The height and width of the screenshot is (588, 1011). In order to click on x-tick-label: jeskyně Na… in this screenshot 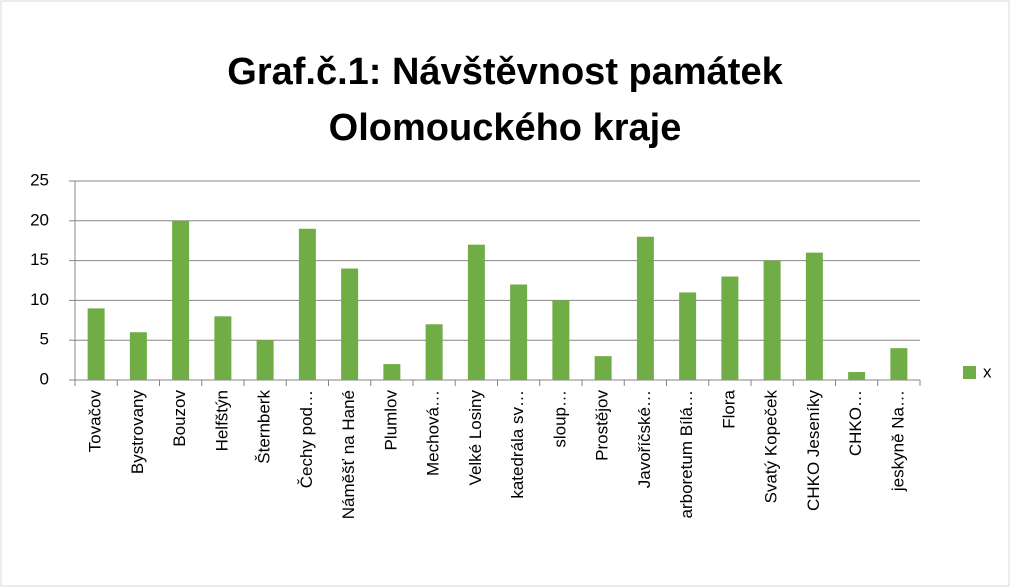, I will do `click(897, 441)`.